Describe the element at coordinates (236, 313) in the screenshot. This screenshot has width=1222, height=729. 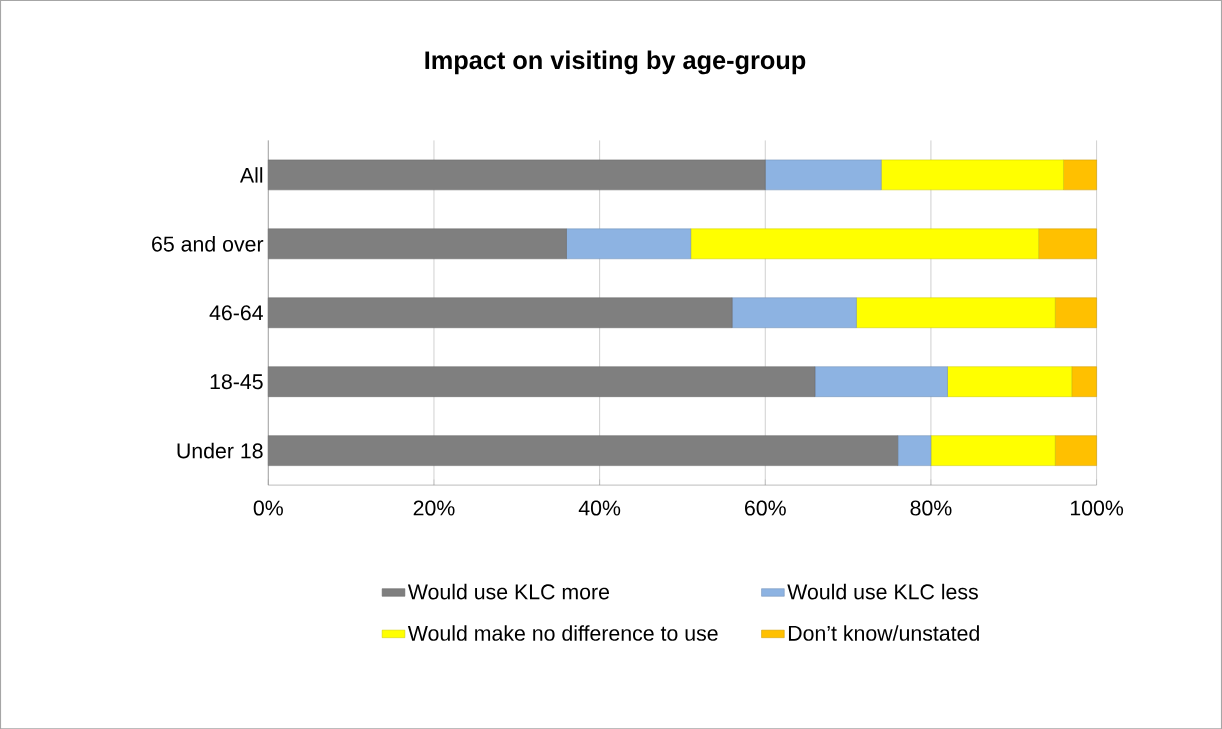
I see `y-tick-label: 46-64` at that location.